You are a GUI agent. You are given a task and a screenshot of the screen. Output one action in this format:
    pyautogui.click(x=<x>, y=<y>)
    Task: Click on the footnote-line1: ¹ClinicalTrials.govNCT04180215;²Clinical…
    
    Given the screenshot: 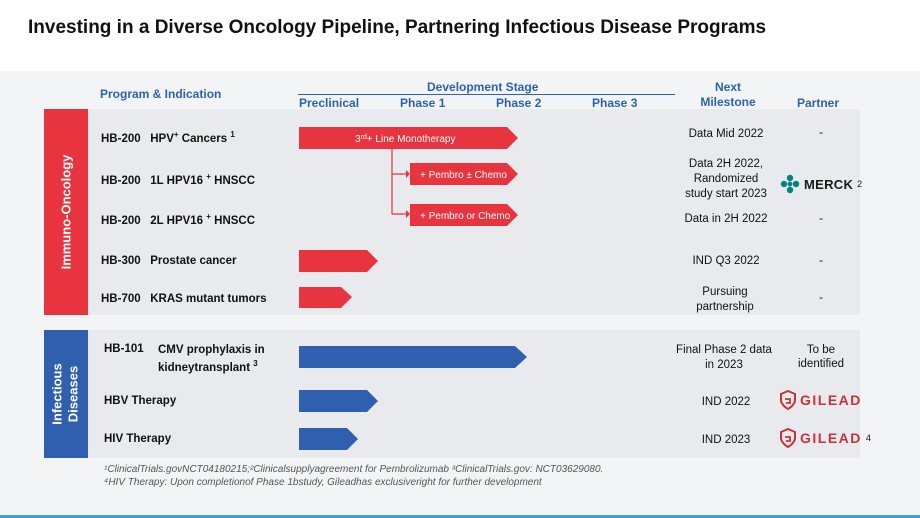 What is the action you would take?
    pyautogui.click(x=354, y=469)
    